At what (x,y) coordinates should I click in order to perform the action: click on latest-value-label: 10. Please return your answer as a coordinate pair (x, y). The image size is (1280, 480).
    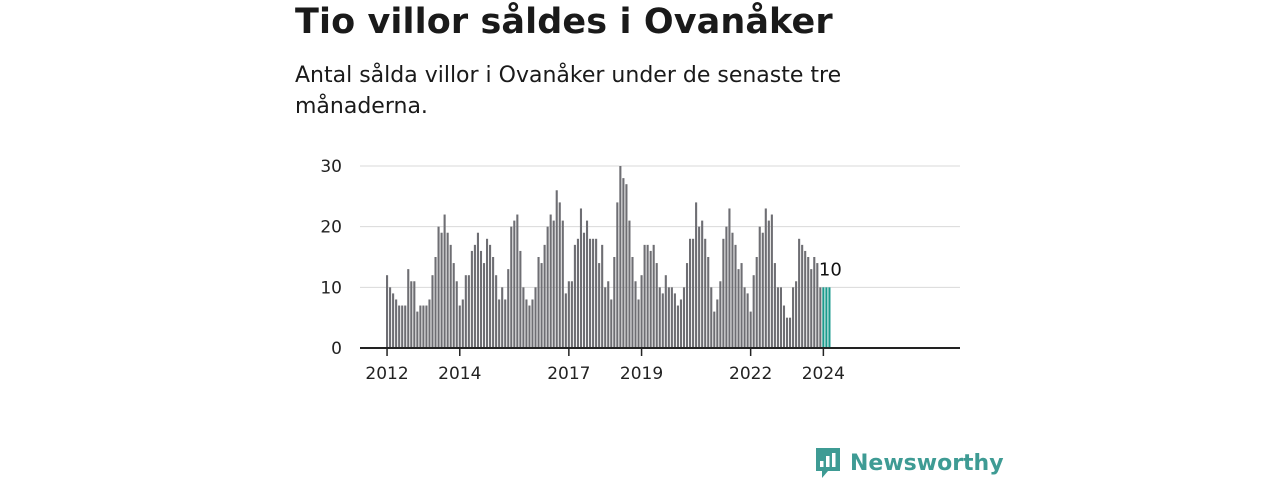
    Looking at the image, I should click on (830, 269).